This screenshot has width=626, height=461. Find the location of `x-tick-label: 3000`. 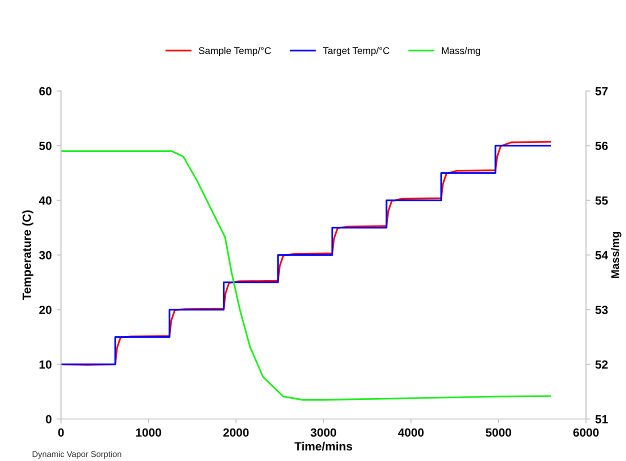

x-tick-label: 3000 is located at coordinates (323, 432).